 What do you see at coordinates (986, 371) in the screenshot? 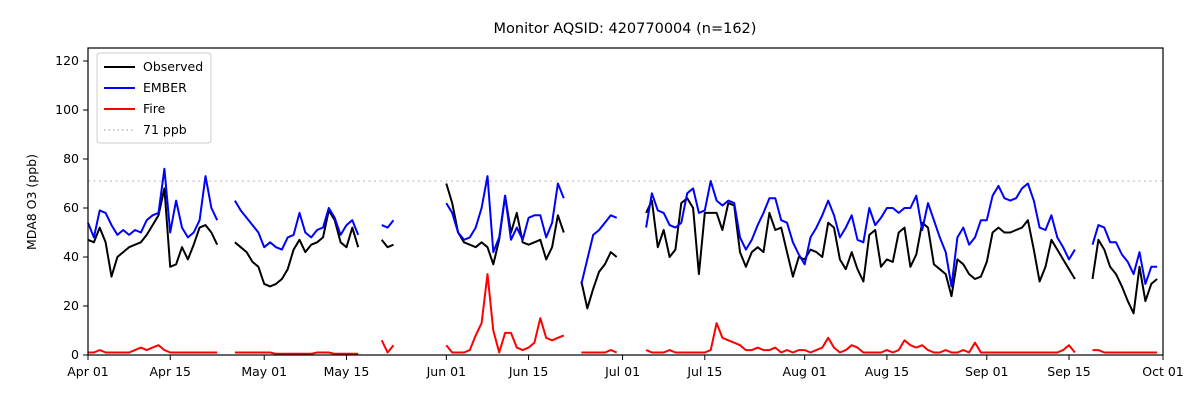
I see `x-tick-label: Sep 01` at bounding box center [986, 371].